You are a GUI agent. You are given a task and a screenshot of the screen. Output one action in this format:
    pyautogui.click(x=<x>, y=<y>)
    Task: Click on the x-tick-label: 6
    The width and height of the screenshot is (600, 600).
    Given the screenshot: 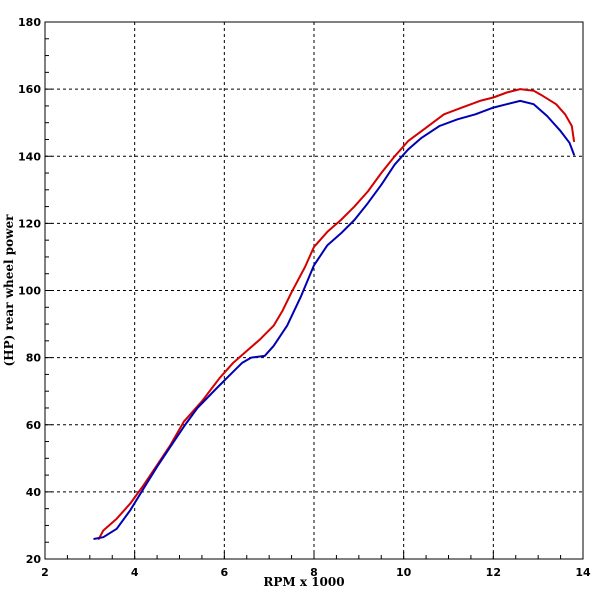 What is the action you would take?
    pyautogui.click(x=225, y=572)
    